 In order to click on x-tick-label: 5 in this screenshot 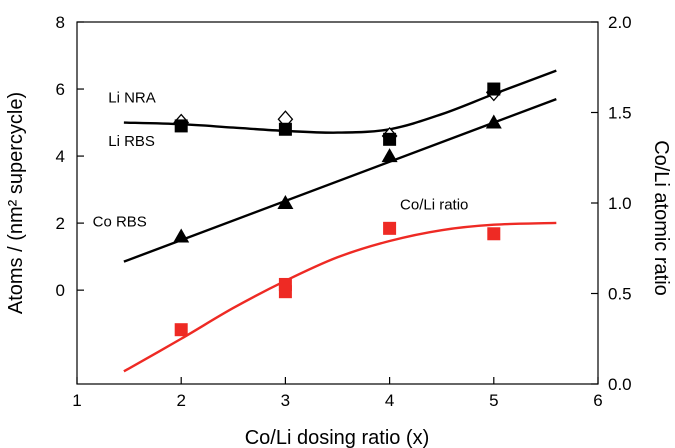, I will do `click(493, 400)`.